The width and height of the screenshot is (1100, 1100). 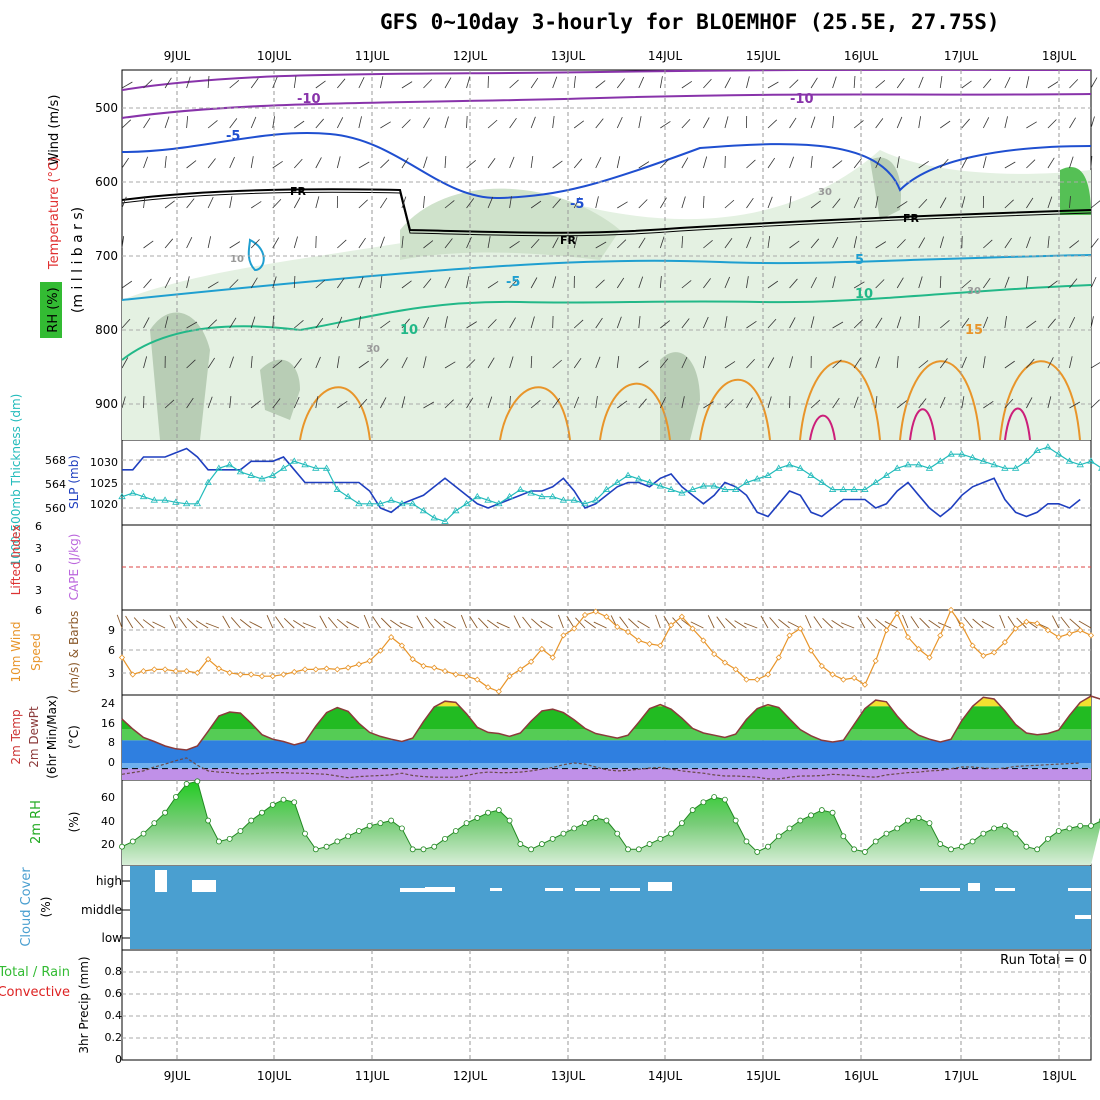 I want to click on temp-label-b: 2m DewPt, so click(x=34, y=737).